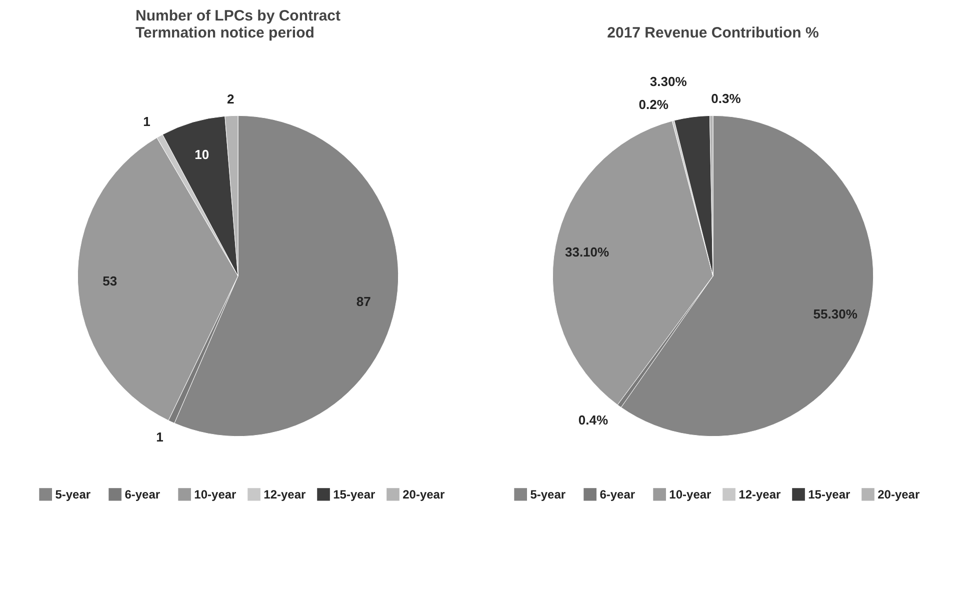  I want to click on data-label: 0.4%, so click(593, 420).